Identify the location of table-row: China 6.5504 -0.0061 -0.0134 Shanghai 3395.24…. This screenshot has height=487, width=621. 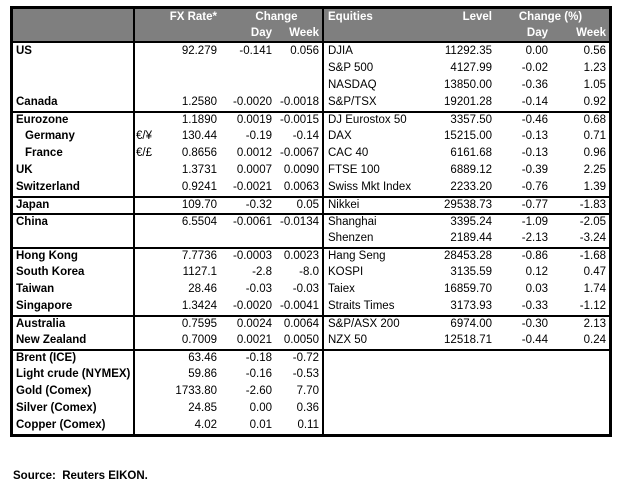
(311, 221).